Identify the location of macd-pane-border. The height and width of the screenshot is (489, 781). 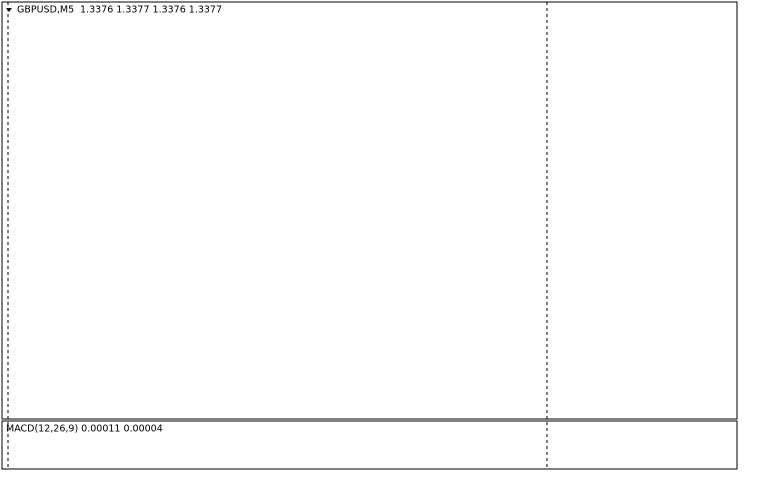
(369, 445).